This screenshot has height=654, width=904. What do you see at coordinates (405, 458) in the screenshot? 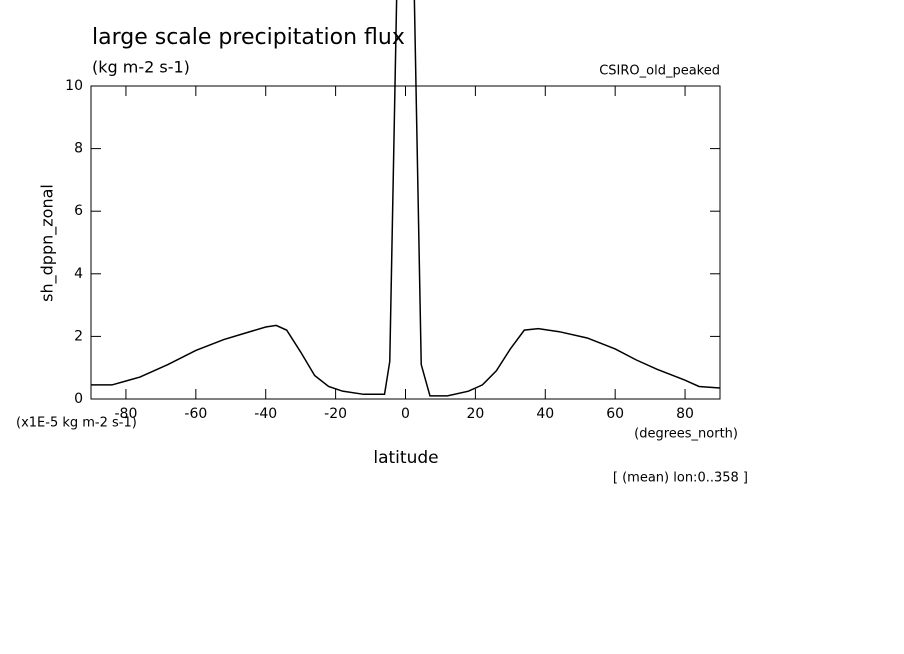
I see `x-axis-label: latitude` at bounding box center [405, 458].